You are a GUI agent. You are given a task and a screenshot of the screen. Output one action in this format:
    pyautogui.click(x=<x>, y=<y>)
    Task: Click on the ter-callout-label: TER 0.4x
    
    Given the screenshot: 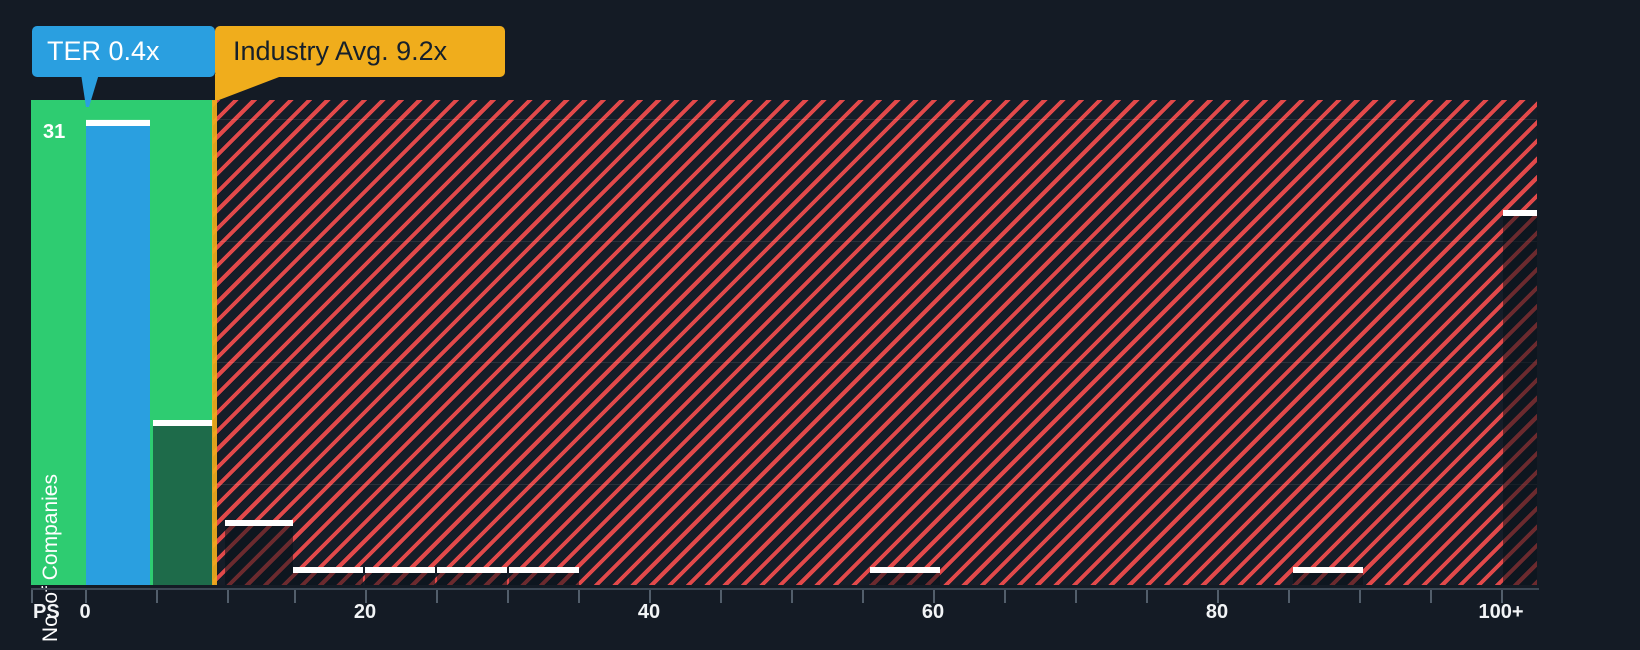 What is the action you would take?
    pyautogui.click(x=103, y=51)
    